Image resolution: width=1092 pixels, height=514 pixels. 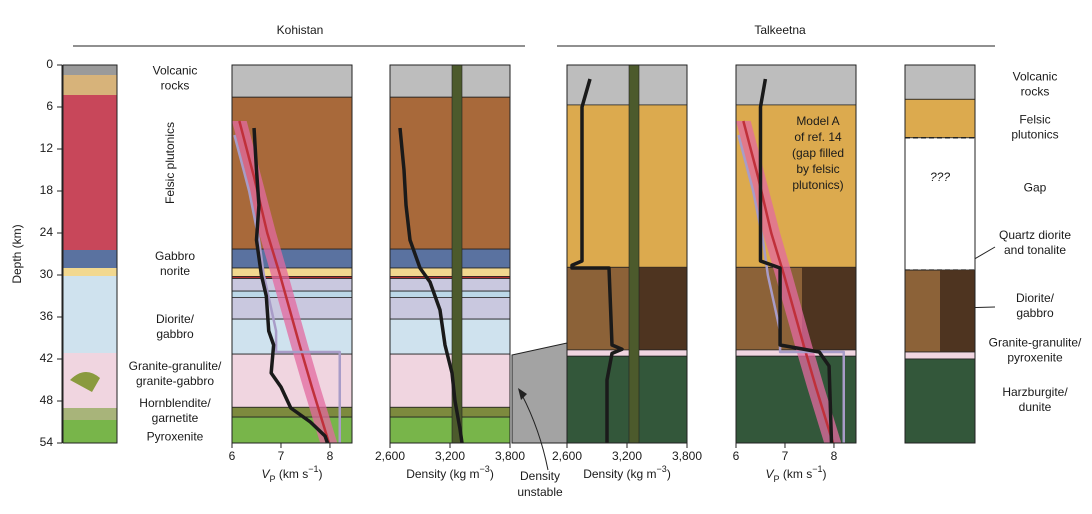 I want to click on layer-label: Granite-granulite/, so click(x=175, y=366).